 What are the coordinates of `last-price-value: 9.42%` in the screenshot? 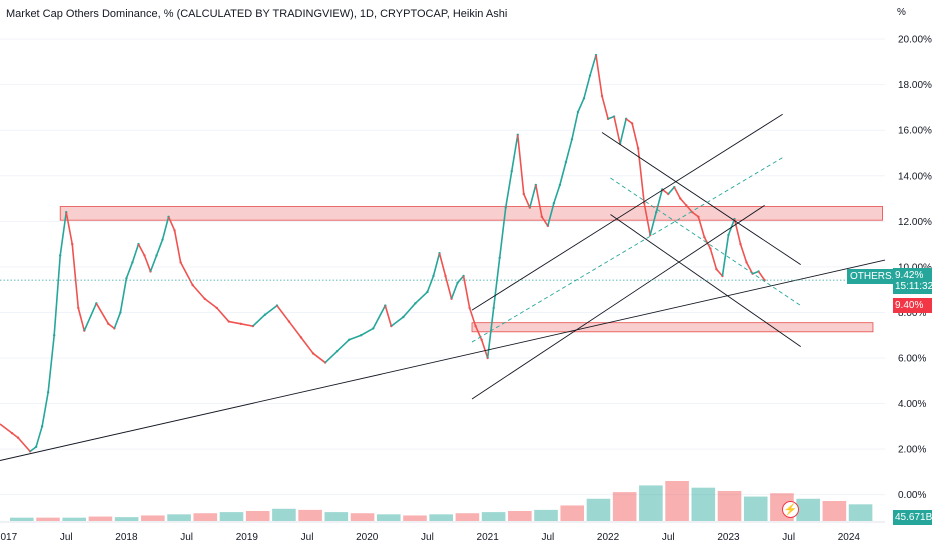 It's located at (909, 275).